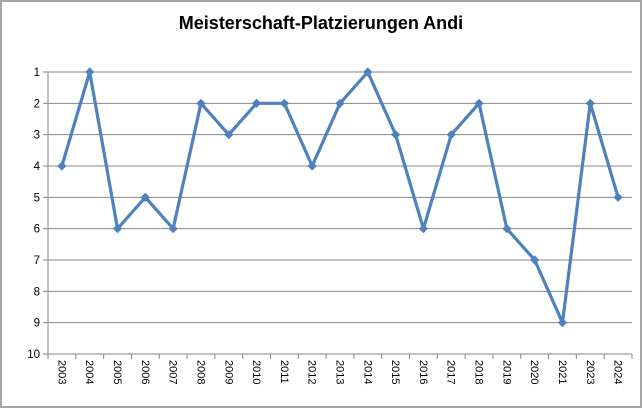 This screenshot has height=408, width=642. I want to click on x-tick-label: 2008, so click(200, 372).